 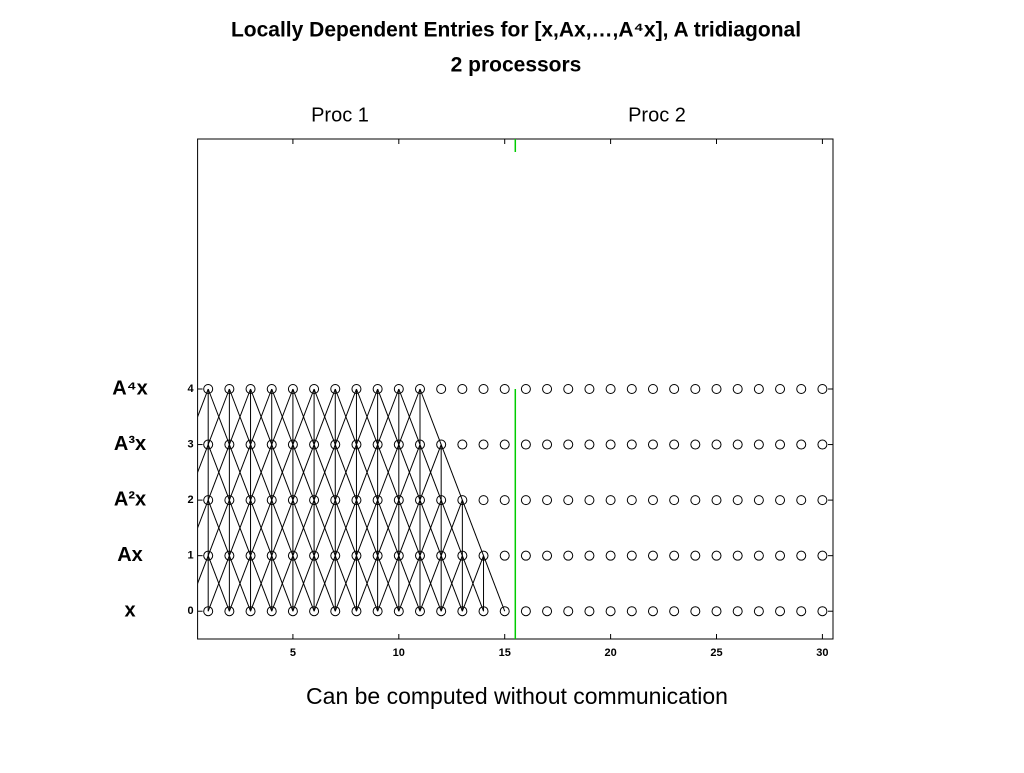 What do you see at coordinates (340, 115) in the screenshot?
I see `proc-label: Proc 1` at bounding box center [340, 115].